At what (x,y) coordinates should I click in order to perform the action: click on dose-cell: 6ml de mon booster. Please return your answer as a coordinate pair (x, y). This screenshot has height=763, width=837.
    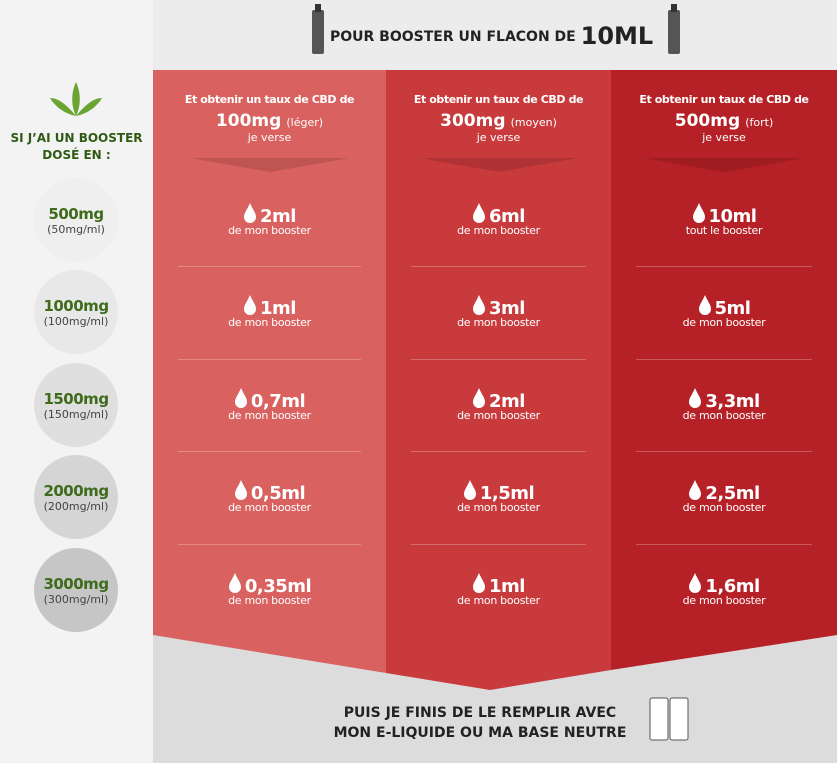
    Looking at the image, I should click on (498, 219).